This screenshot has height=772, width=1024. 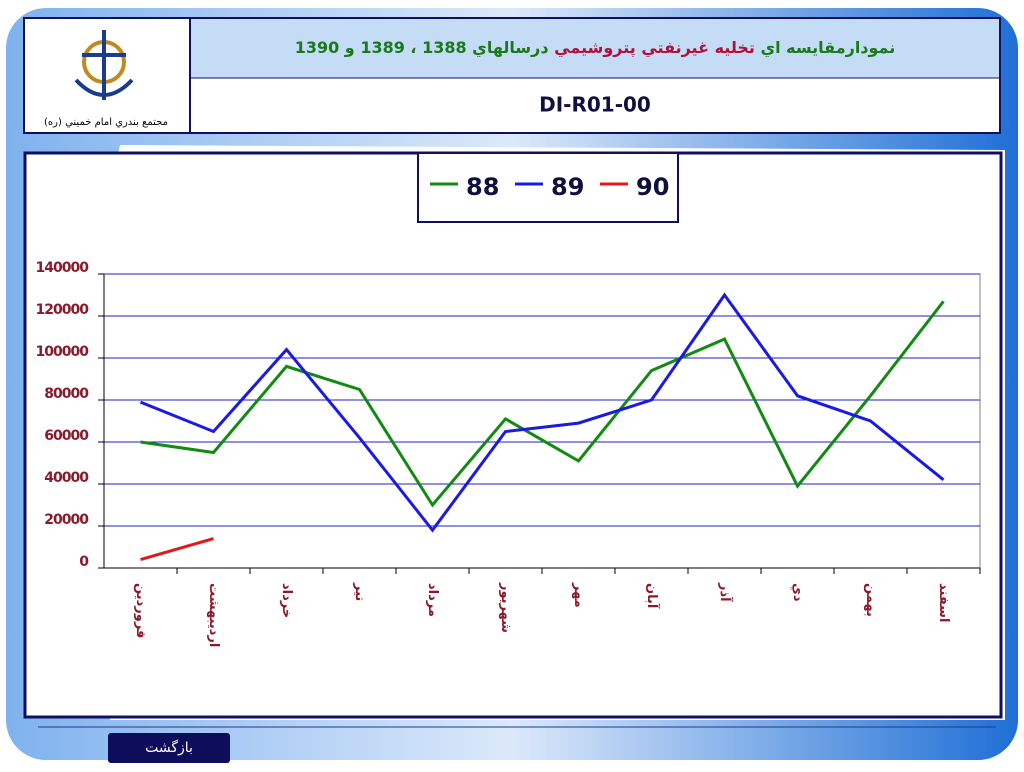 What do you see at coordinates (432, 600) in the screenshot?
I see `x-tick-label: مرداد` at bounding box center [432, 600].